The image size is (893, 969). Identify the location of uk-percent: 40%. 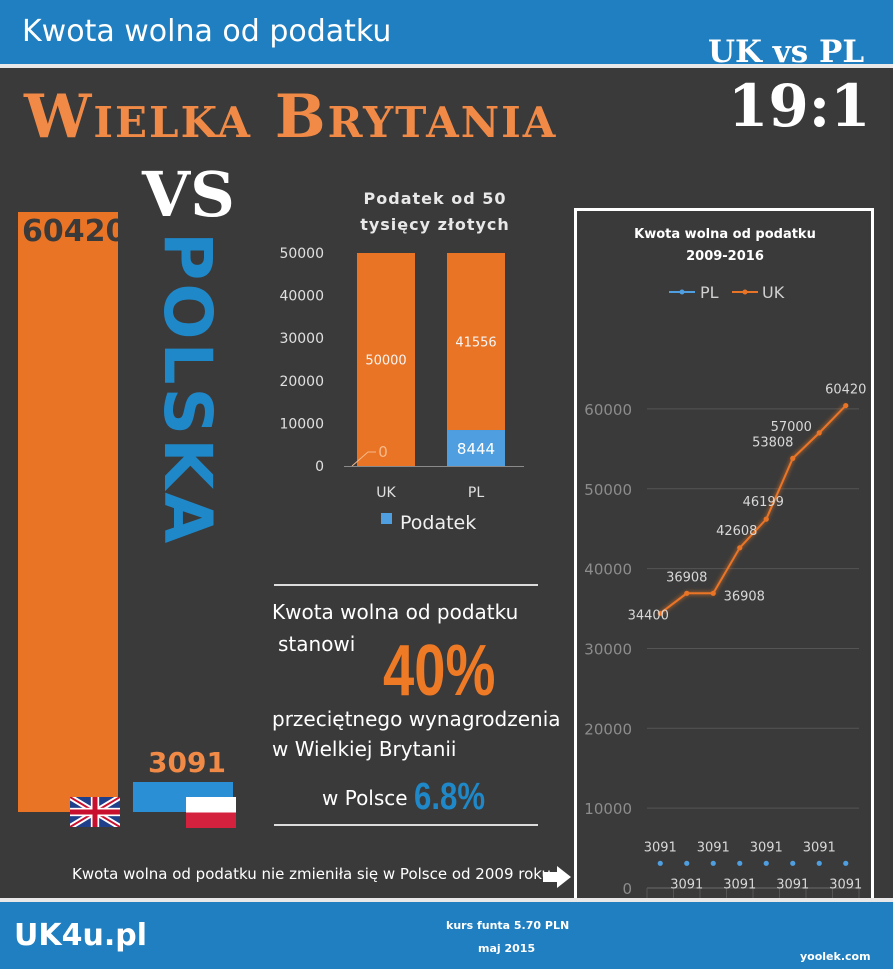
(439, 671).